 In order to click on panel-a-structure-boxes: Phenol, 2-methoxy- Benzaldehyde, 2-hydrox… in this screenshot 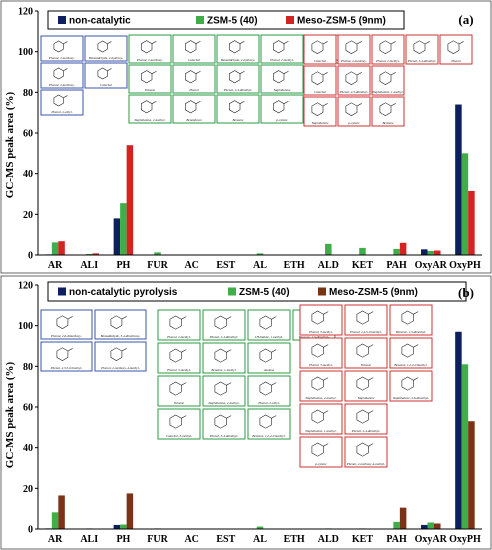, I will do `click(256, 80)`.